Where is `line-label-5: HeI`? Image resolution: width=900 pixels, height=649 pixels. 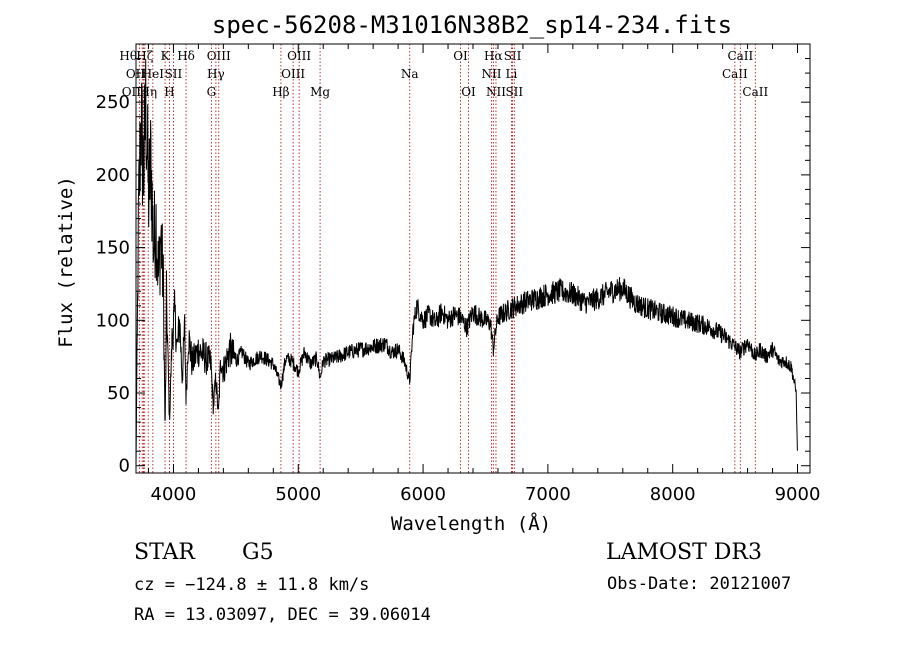
line-label-5: HeI is located at coordinates (153, 74).